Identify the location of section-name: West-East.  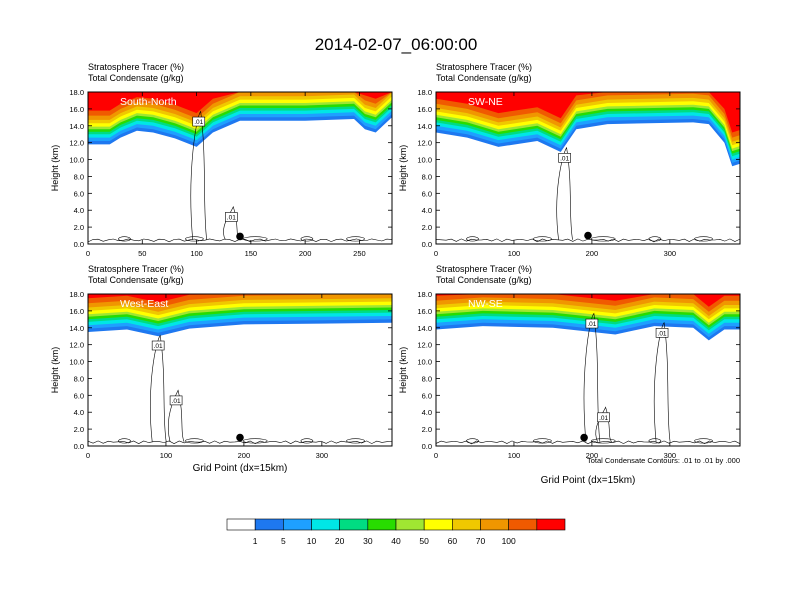
(144, 304).